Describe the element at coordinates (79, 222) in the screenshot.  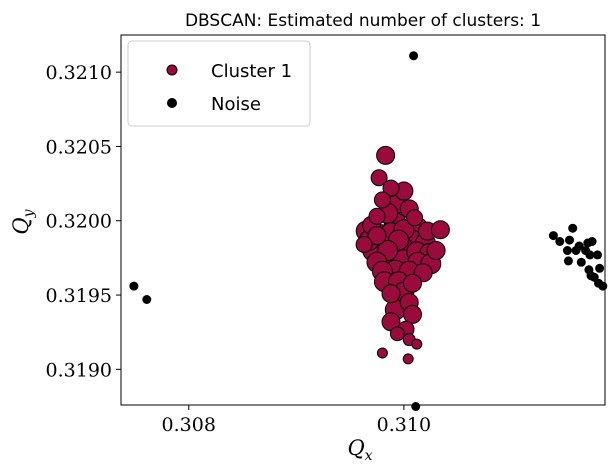
I see `y-tick-label: 0.3200` at that location.